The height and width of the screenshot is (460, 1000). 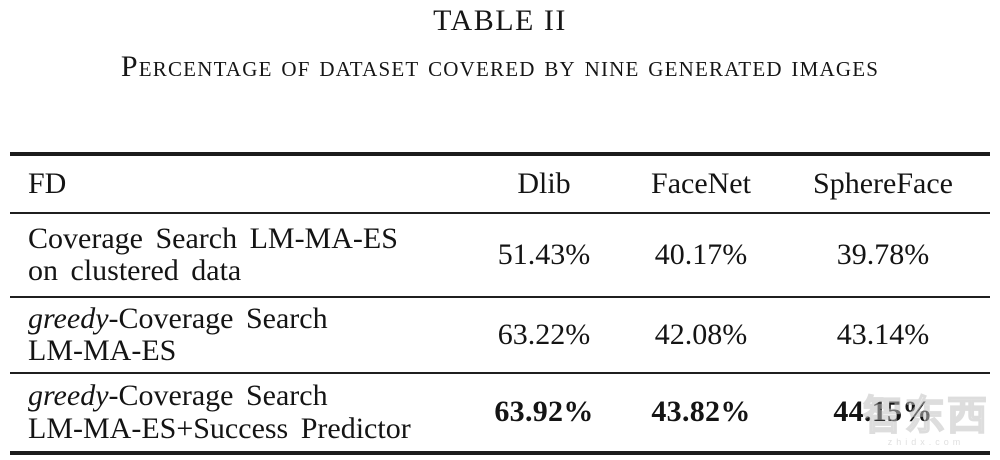 What do you see at coordinates (500, 184) in the screenshot?
I see `table-header-row: FD Dlib FaceNet SphereFace` at bounding box center [500, 184].